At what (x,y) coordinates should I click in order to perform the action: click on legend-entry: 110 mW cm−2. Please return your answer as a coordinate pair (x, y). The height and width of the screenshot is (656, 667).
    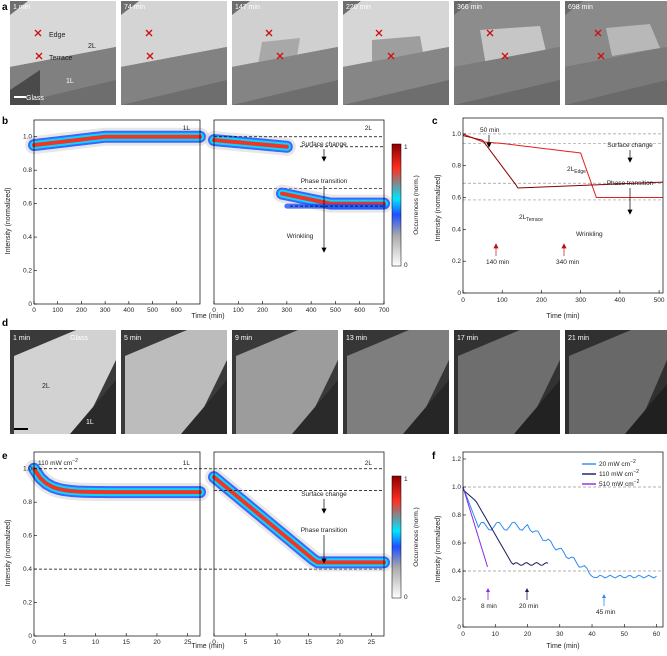
    Looking at the image, I should click on (619, 473).